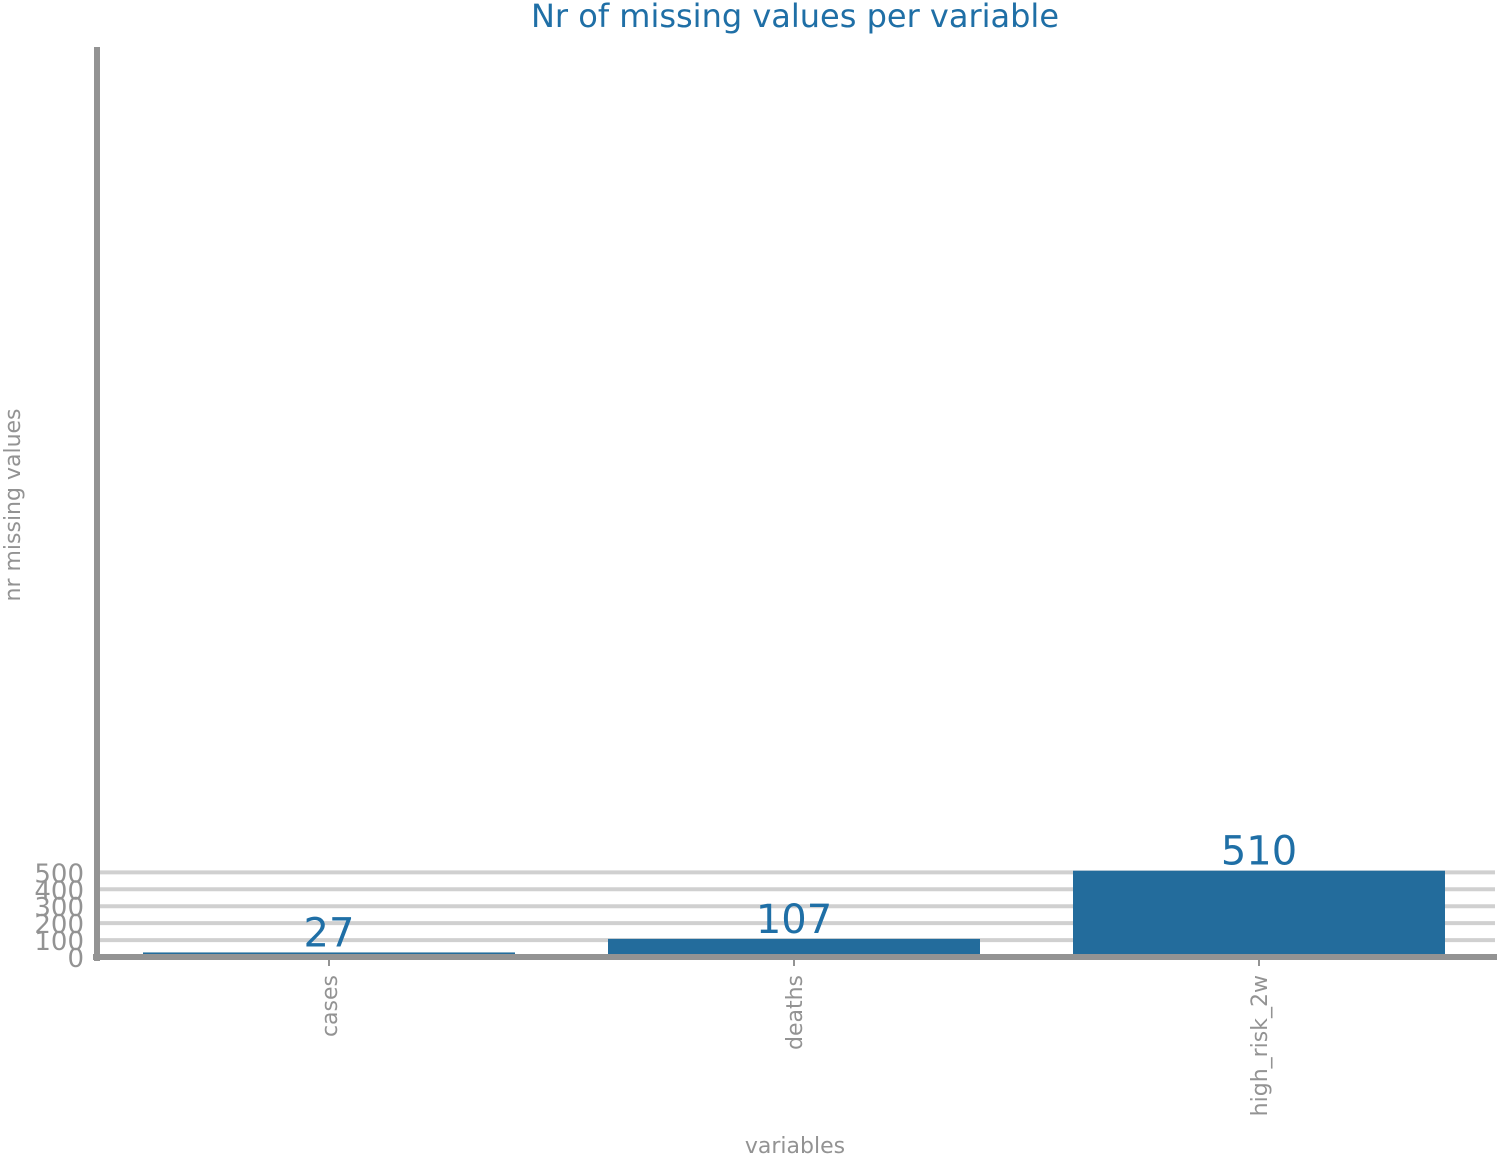  What do you see at coordinates (59, 908) in the screenshot?
I see `y-tick-label-300: 300` at bounding box center [59, 908].